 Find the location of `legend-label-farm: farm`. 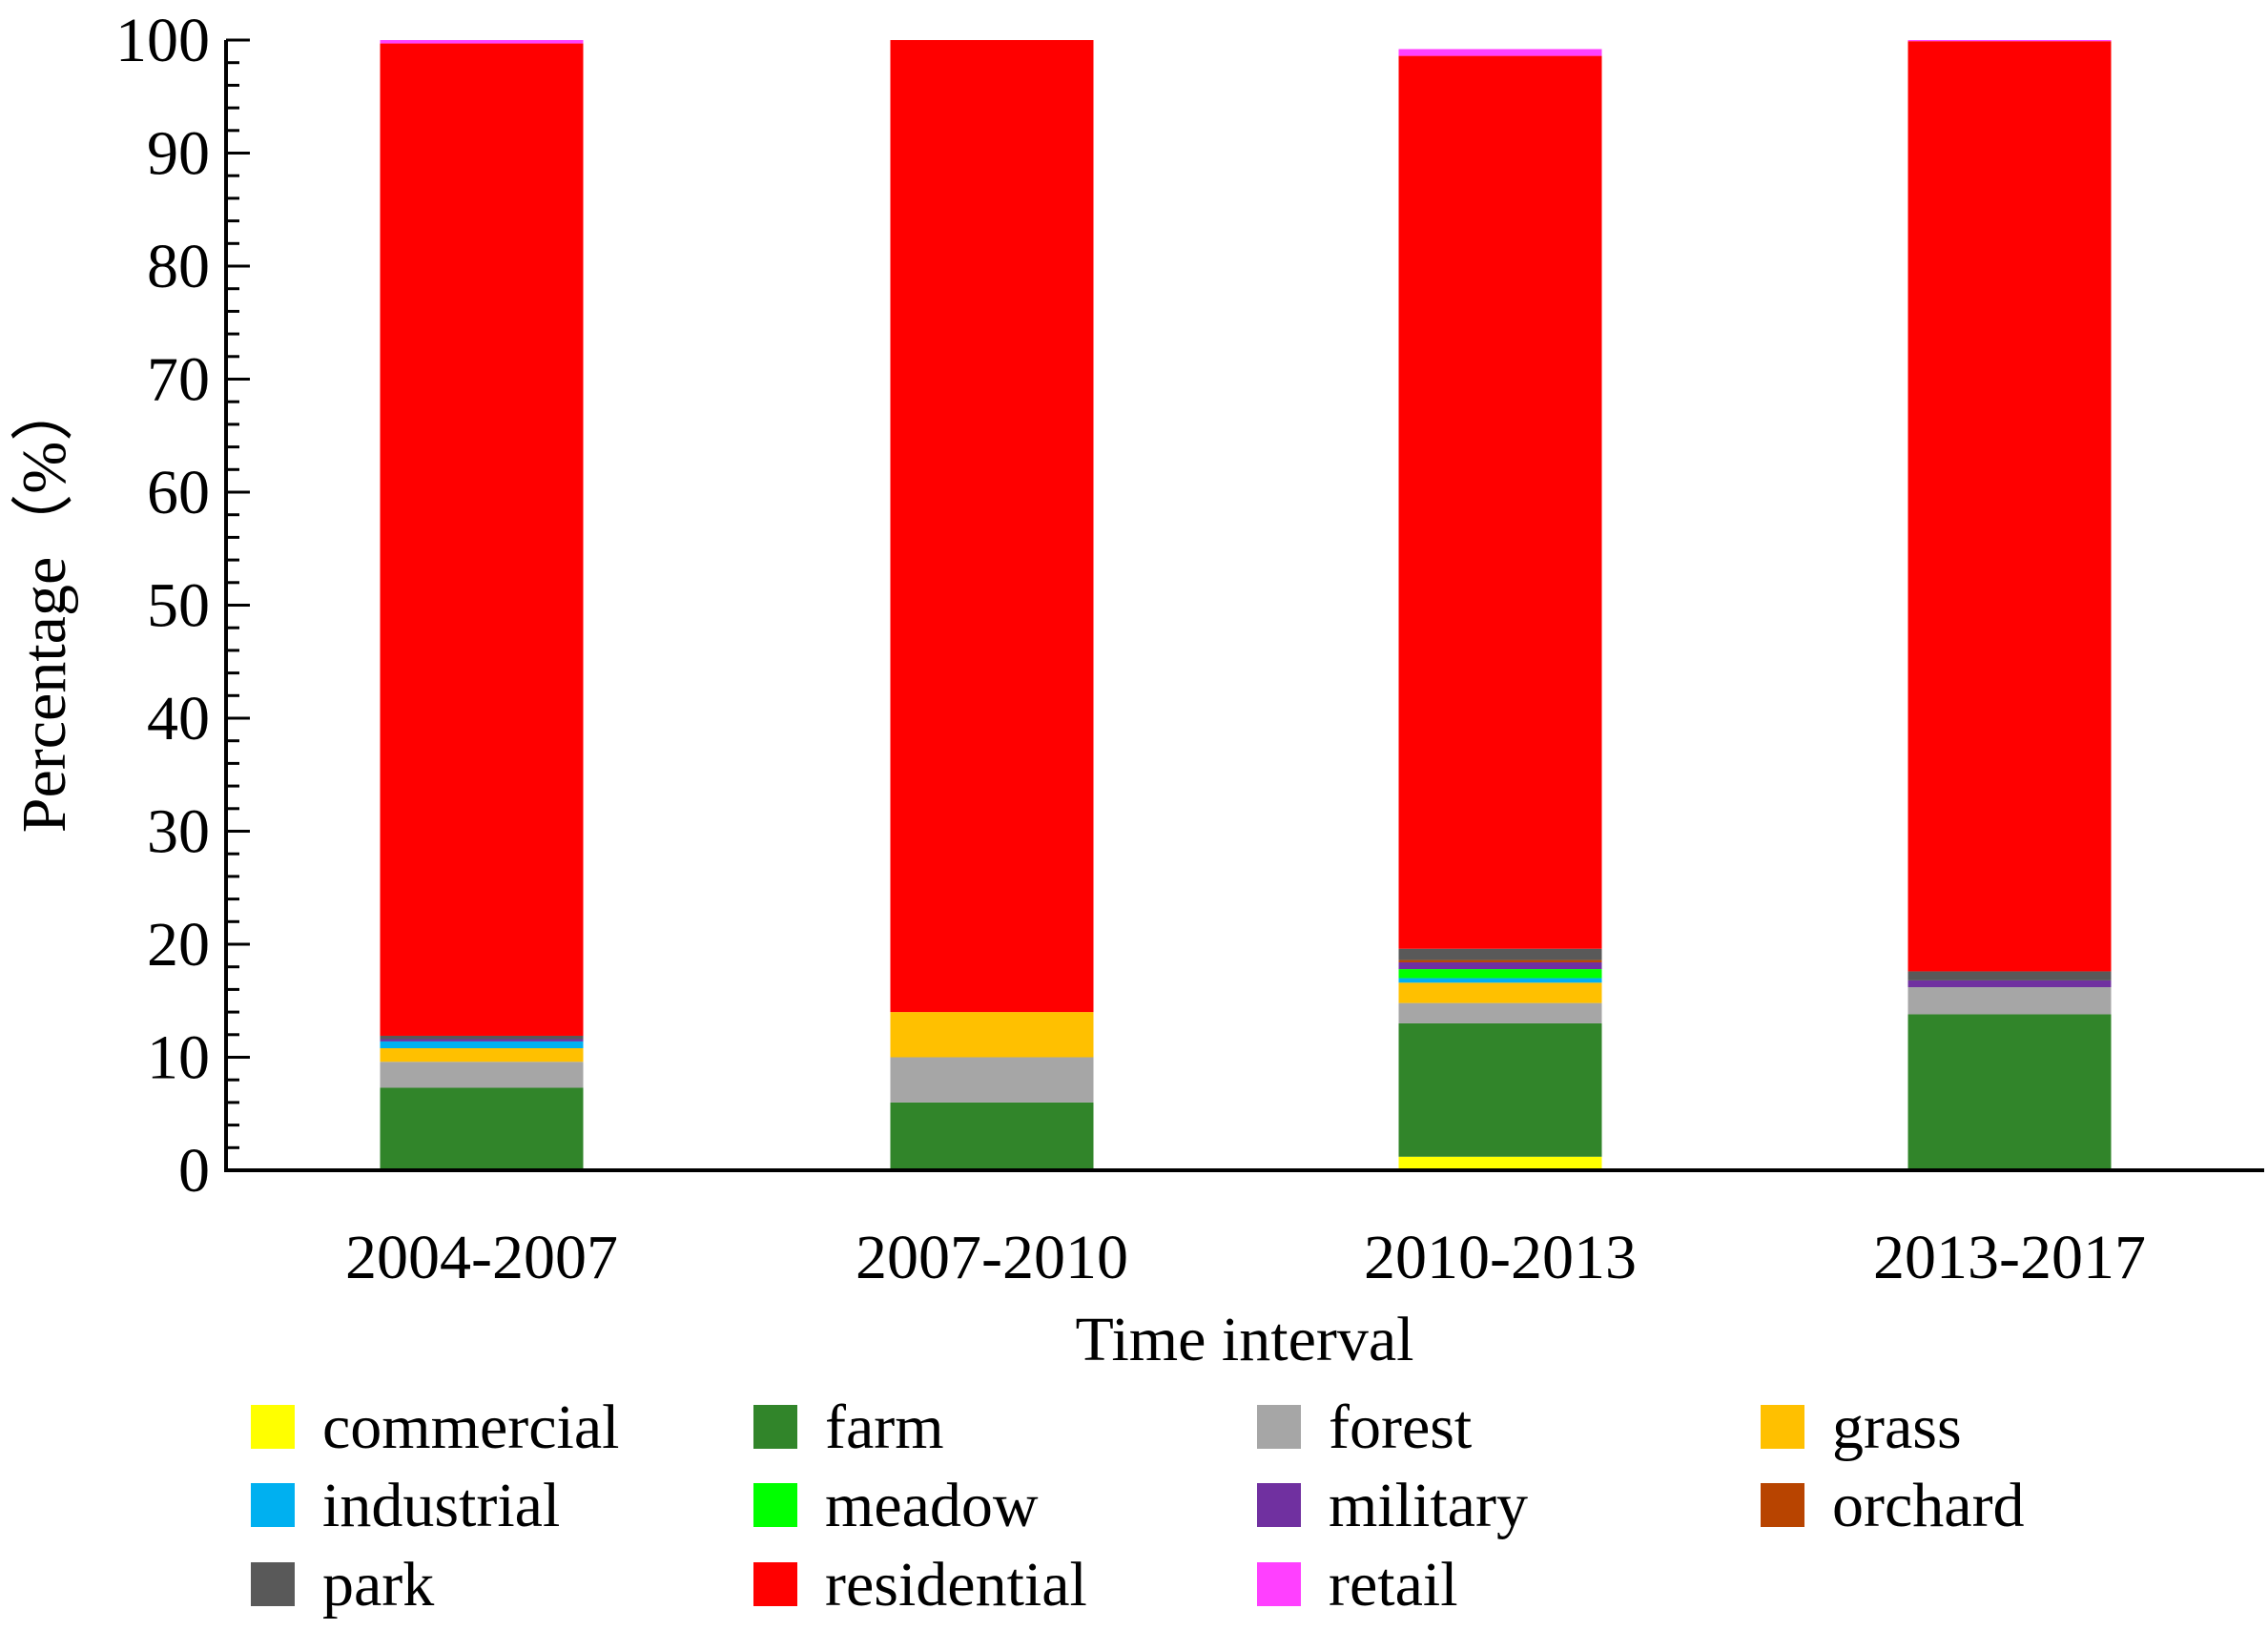

legend-label-farm: farm is located at coordinates (884, 1427).